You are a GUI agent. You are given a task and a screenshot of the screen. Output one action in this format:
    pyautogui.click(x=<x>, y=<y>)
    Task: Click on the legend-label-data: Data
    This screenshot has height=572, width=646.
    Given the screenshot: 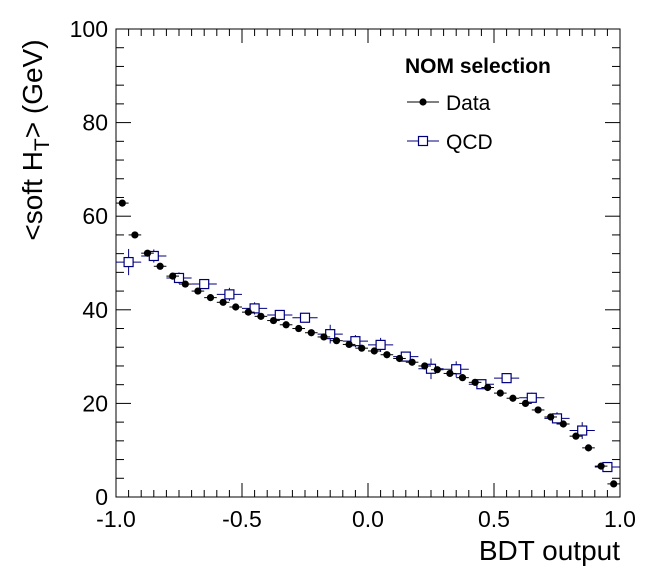 What is the action you would take?
    pyautogui.click(x=468, y=103)
    